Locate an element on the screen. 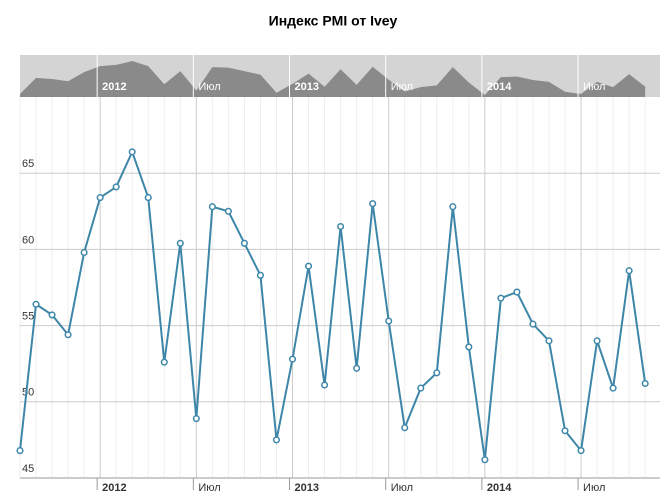 The image size is (666, 500). navigator-label: 2012 is located at coordinates (114, 87).